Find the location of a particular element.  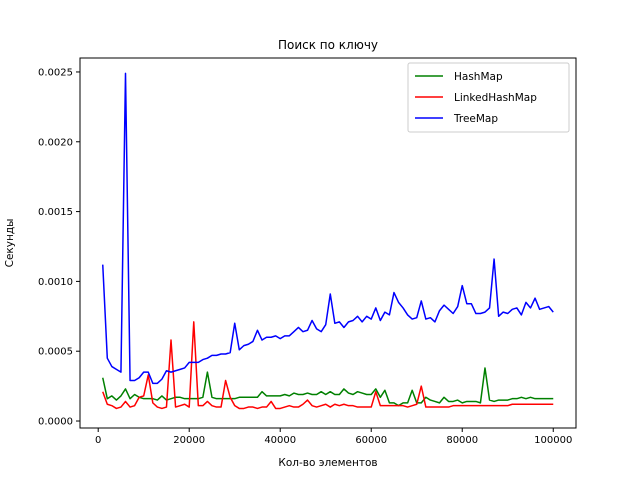

legend-label-treemap: TreeMap is located at coordinates (475, 119).